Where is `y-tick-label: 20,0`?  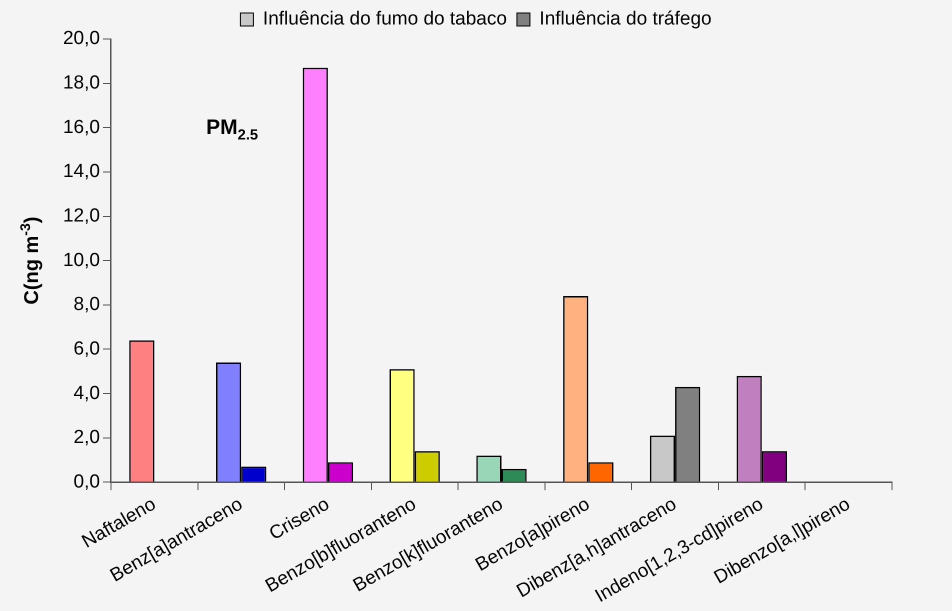 y-tick-label: 20,0 is located at coordinates (81, 39).